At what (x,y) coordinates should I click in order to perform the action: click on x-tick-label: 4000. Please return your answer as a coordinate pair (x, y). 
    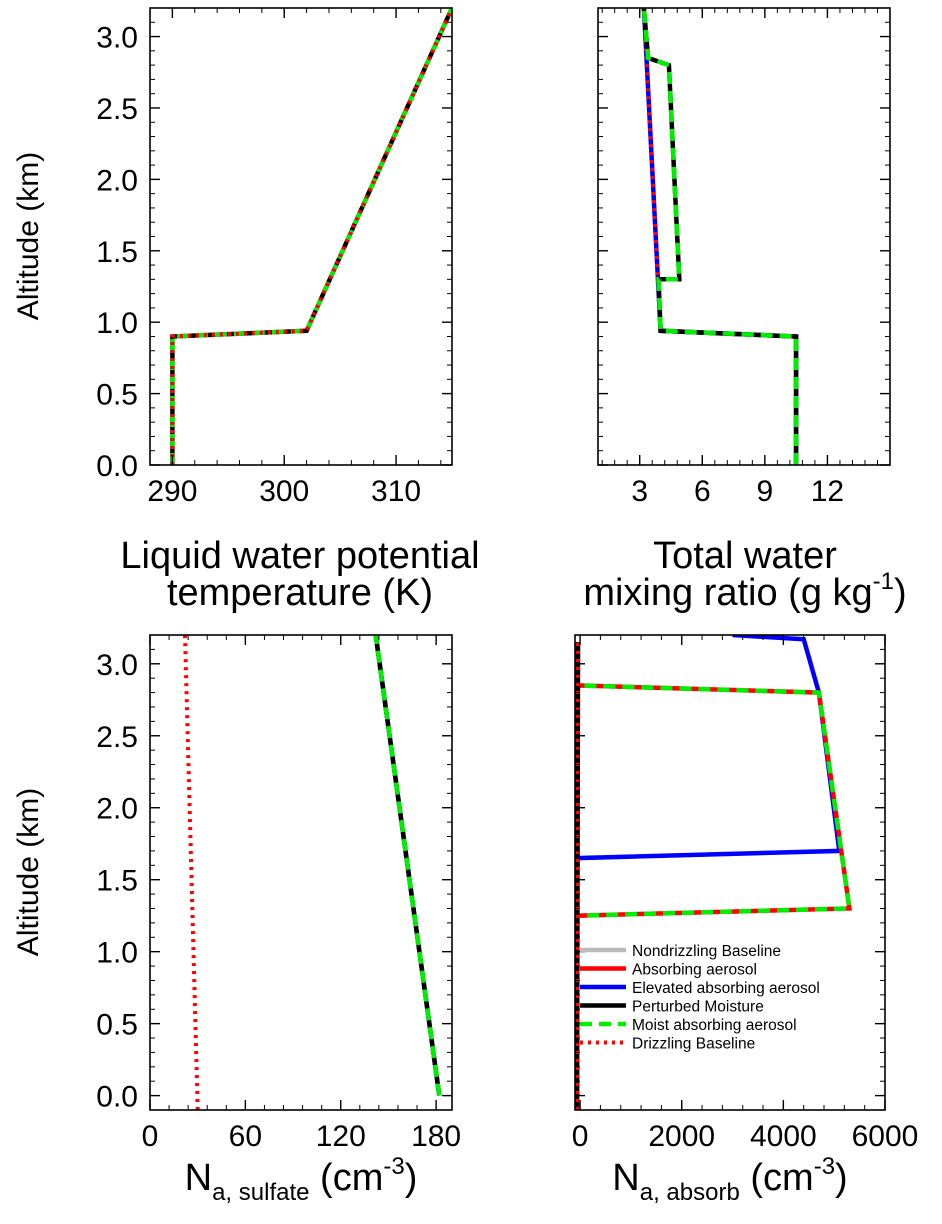
    Looking at the image, I should click on (783, 1136).